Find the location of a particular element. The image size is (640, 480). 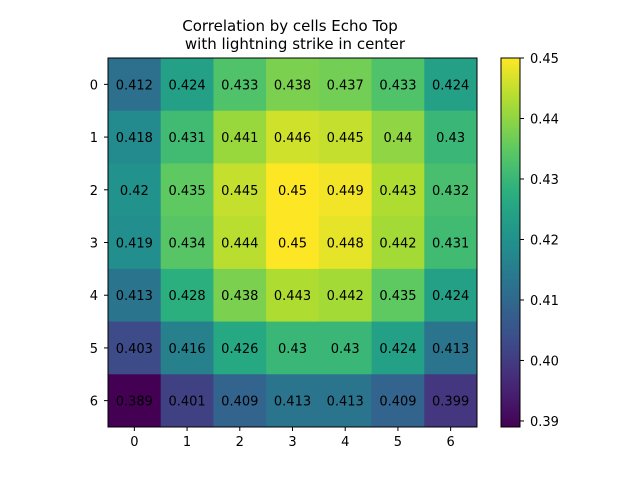

cell-value-label: 0.442 is located at coordinates (345, 296).